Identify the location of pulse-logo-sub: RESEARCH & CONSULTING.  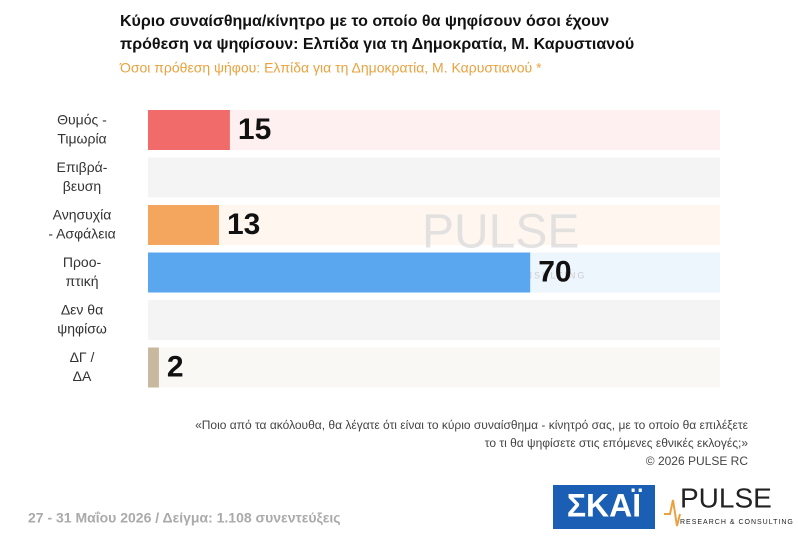
(737, 522).